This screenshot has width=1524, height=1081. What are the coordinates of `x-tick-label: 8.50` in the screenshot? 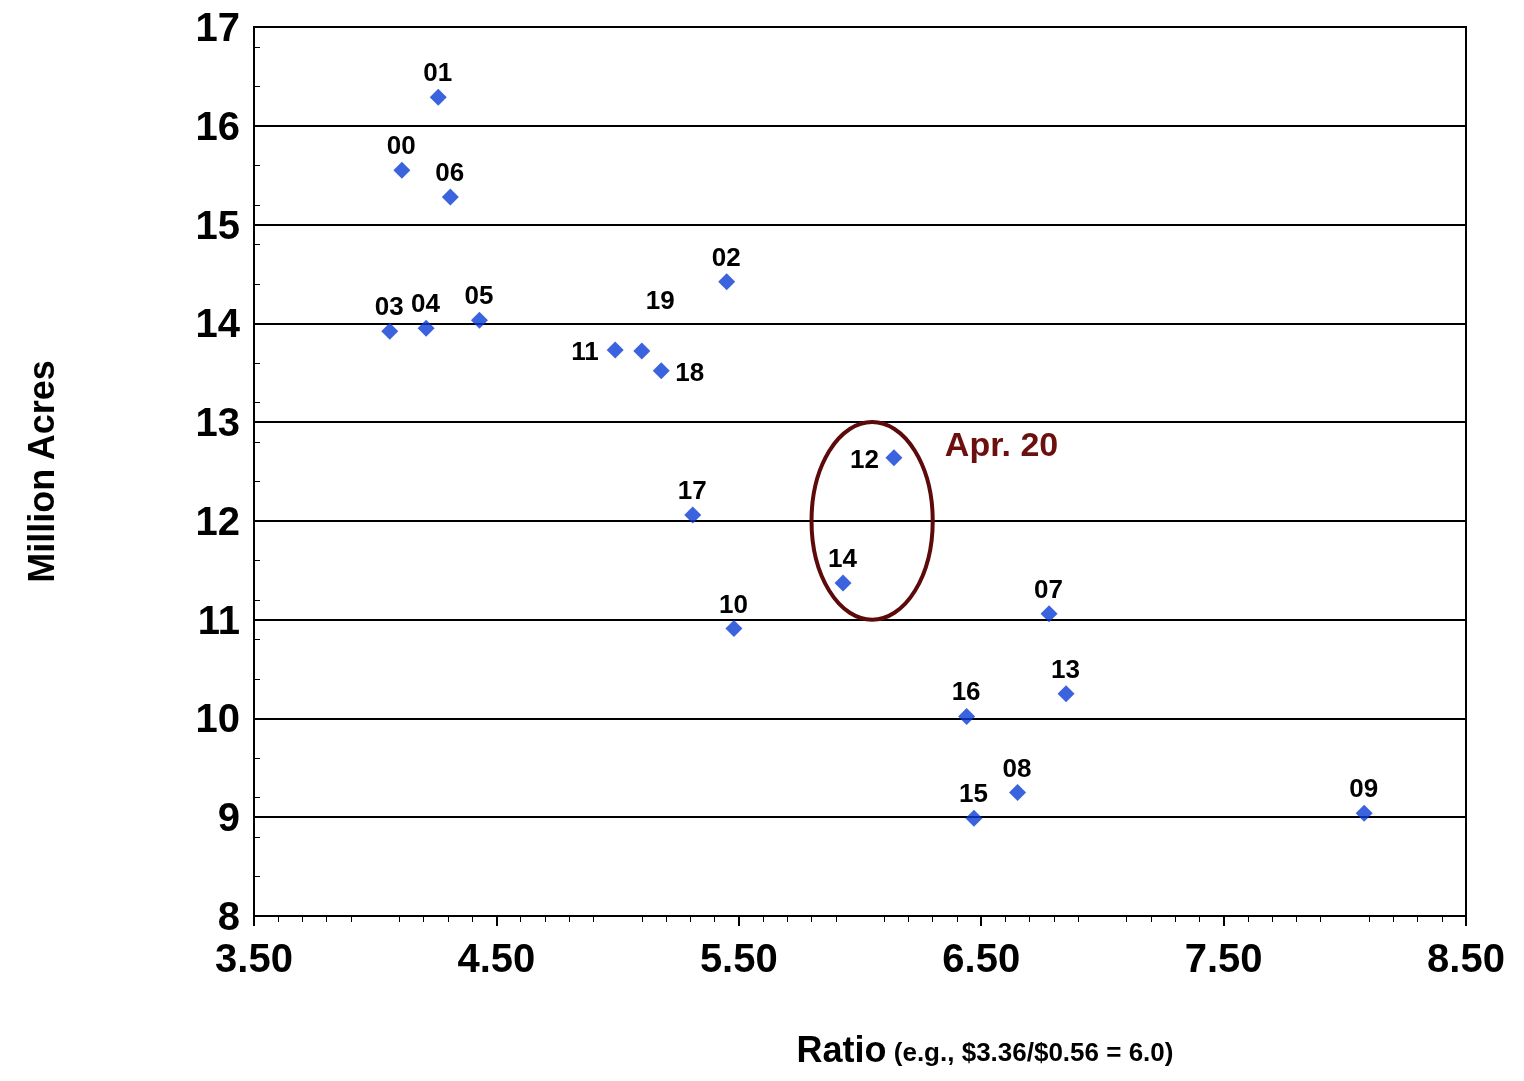 It's located at (1466, 958).